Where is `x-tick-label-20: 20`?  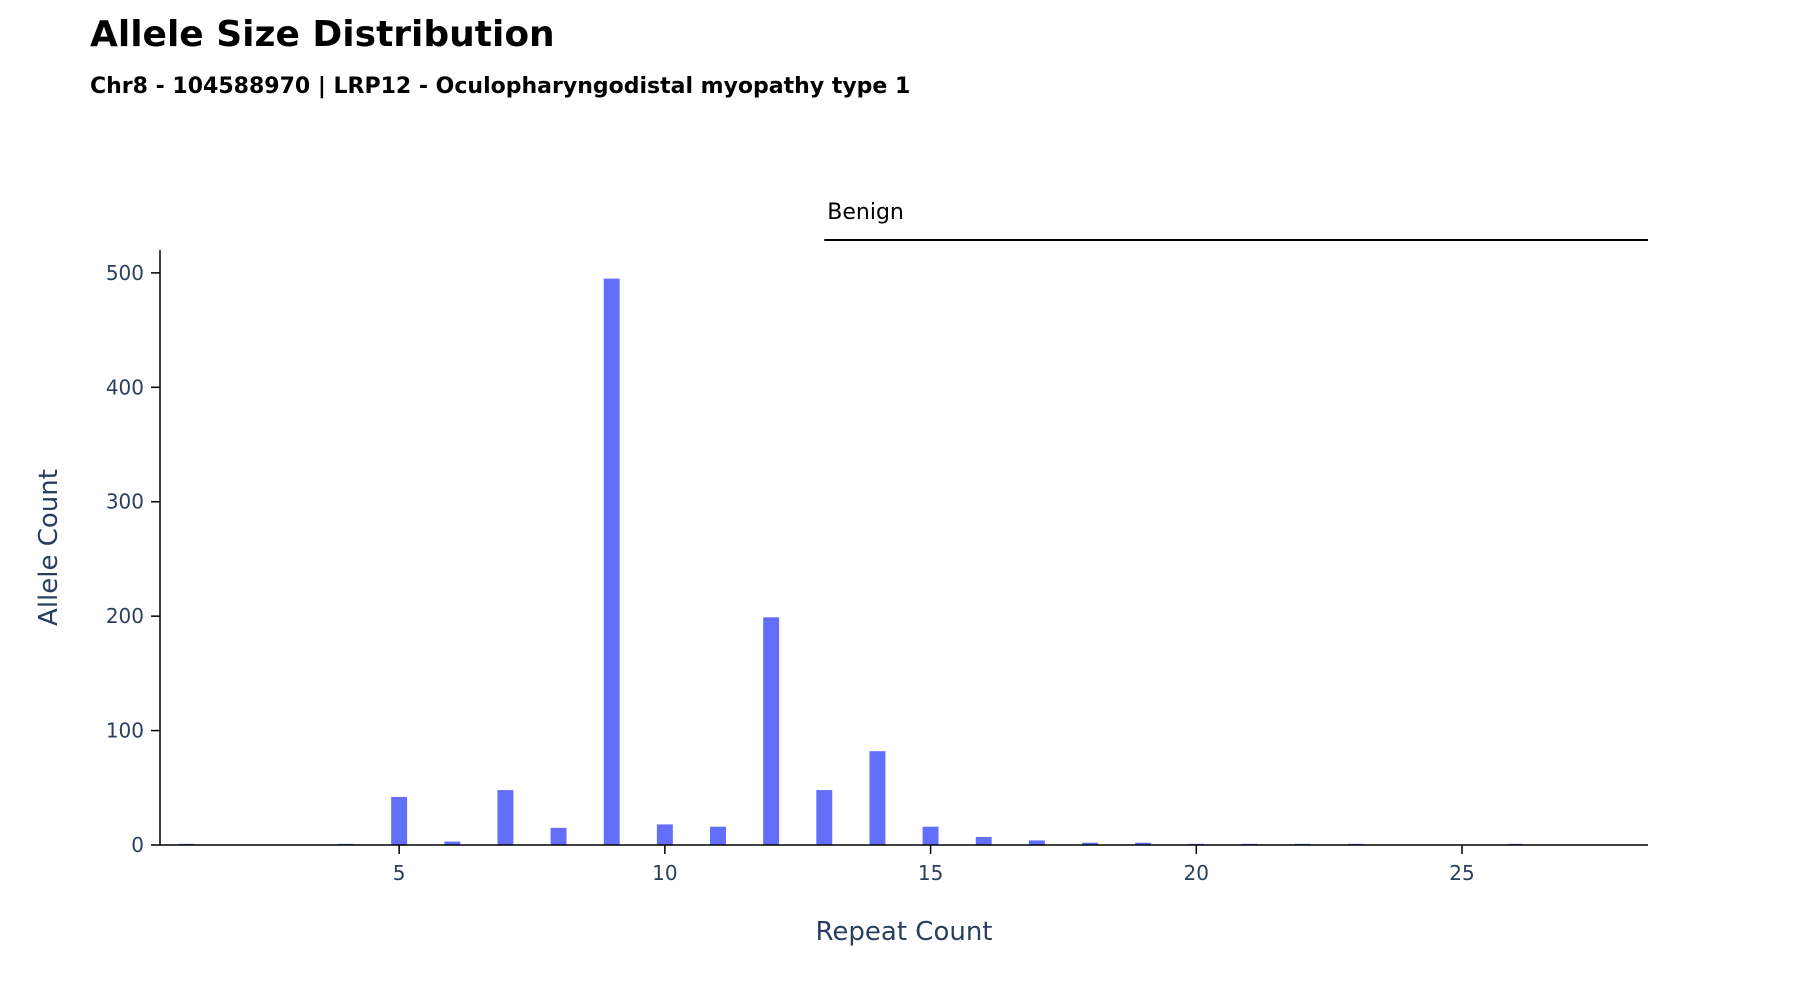
x-tick-label-20: 20 is located at coordinates (1196, 873).